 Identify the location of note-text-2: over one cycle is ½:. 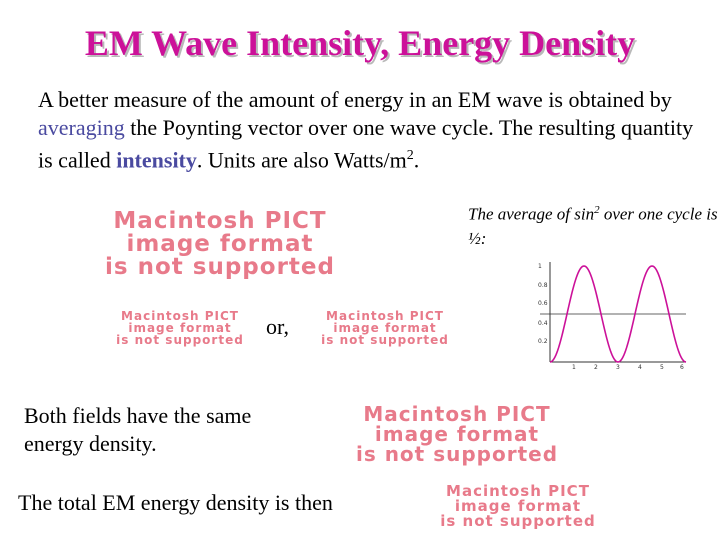
(593, 226).